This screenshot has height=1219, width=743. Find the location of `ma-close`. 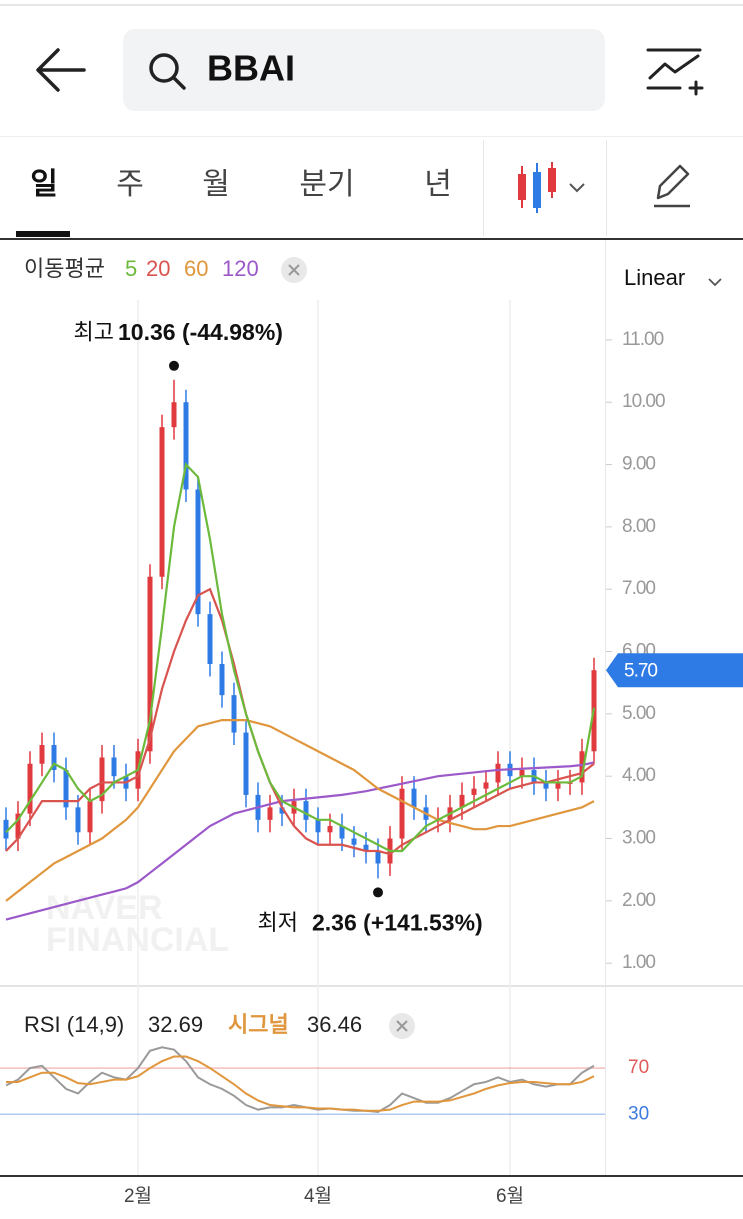

ma-close is located at coordinates (294, 270).